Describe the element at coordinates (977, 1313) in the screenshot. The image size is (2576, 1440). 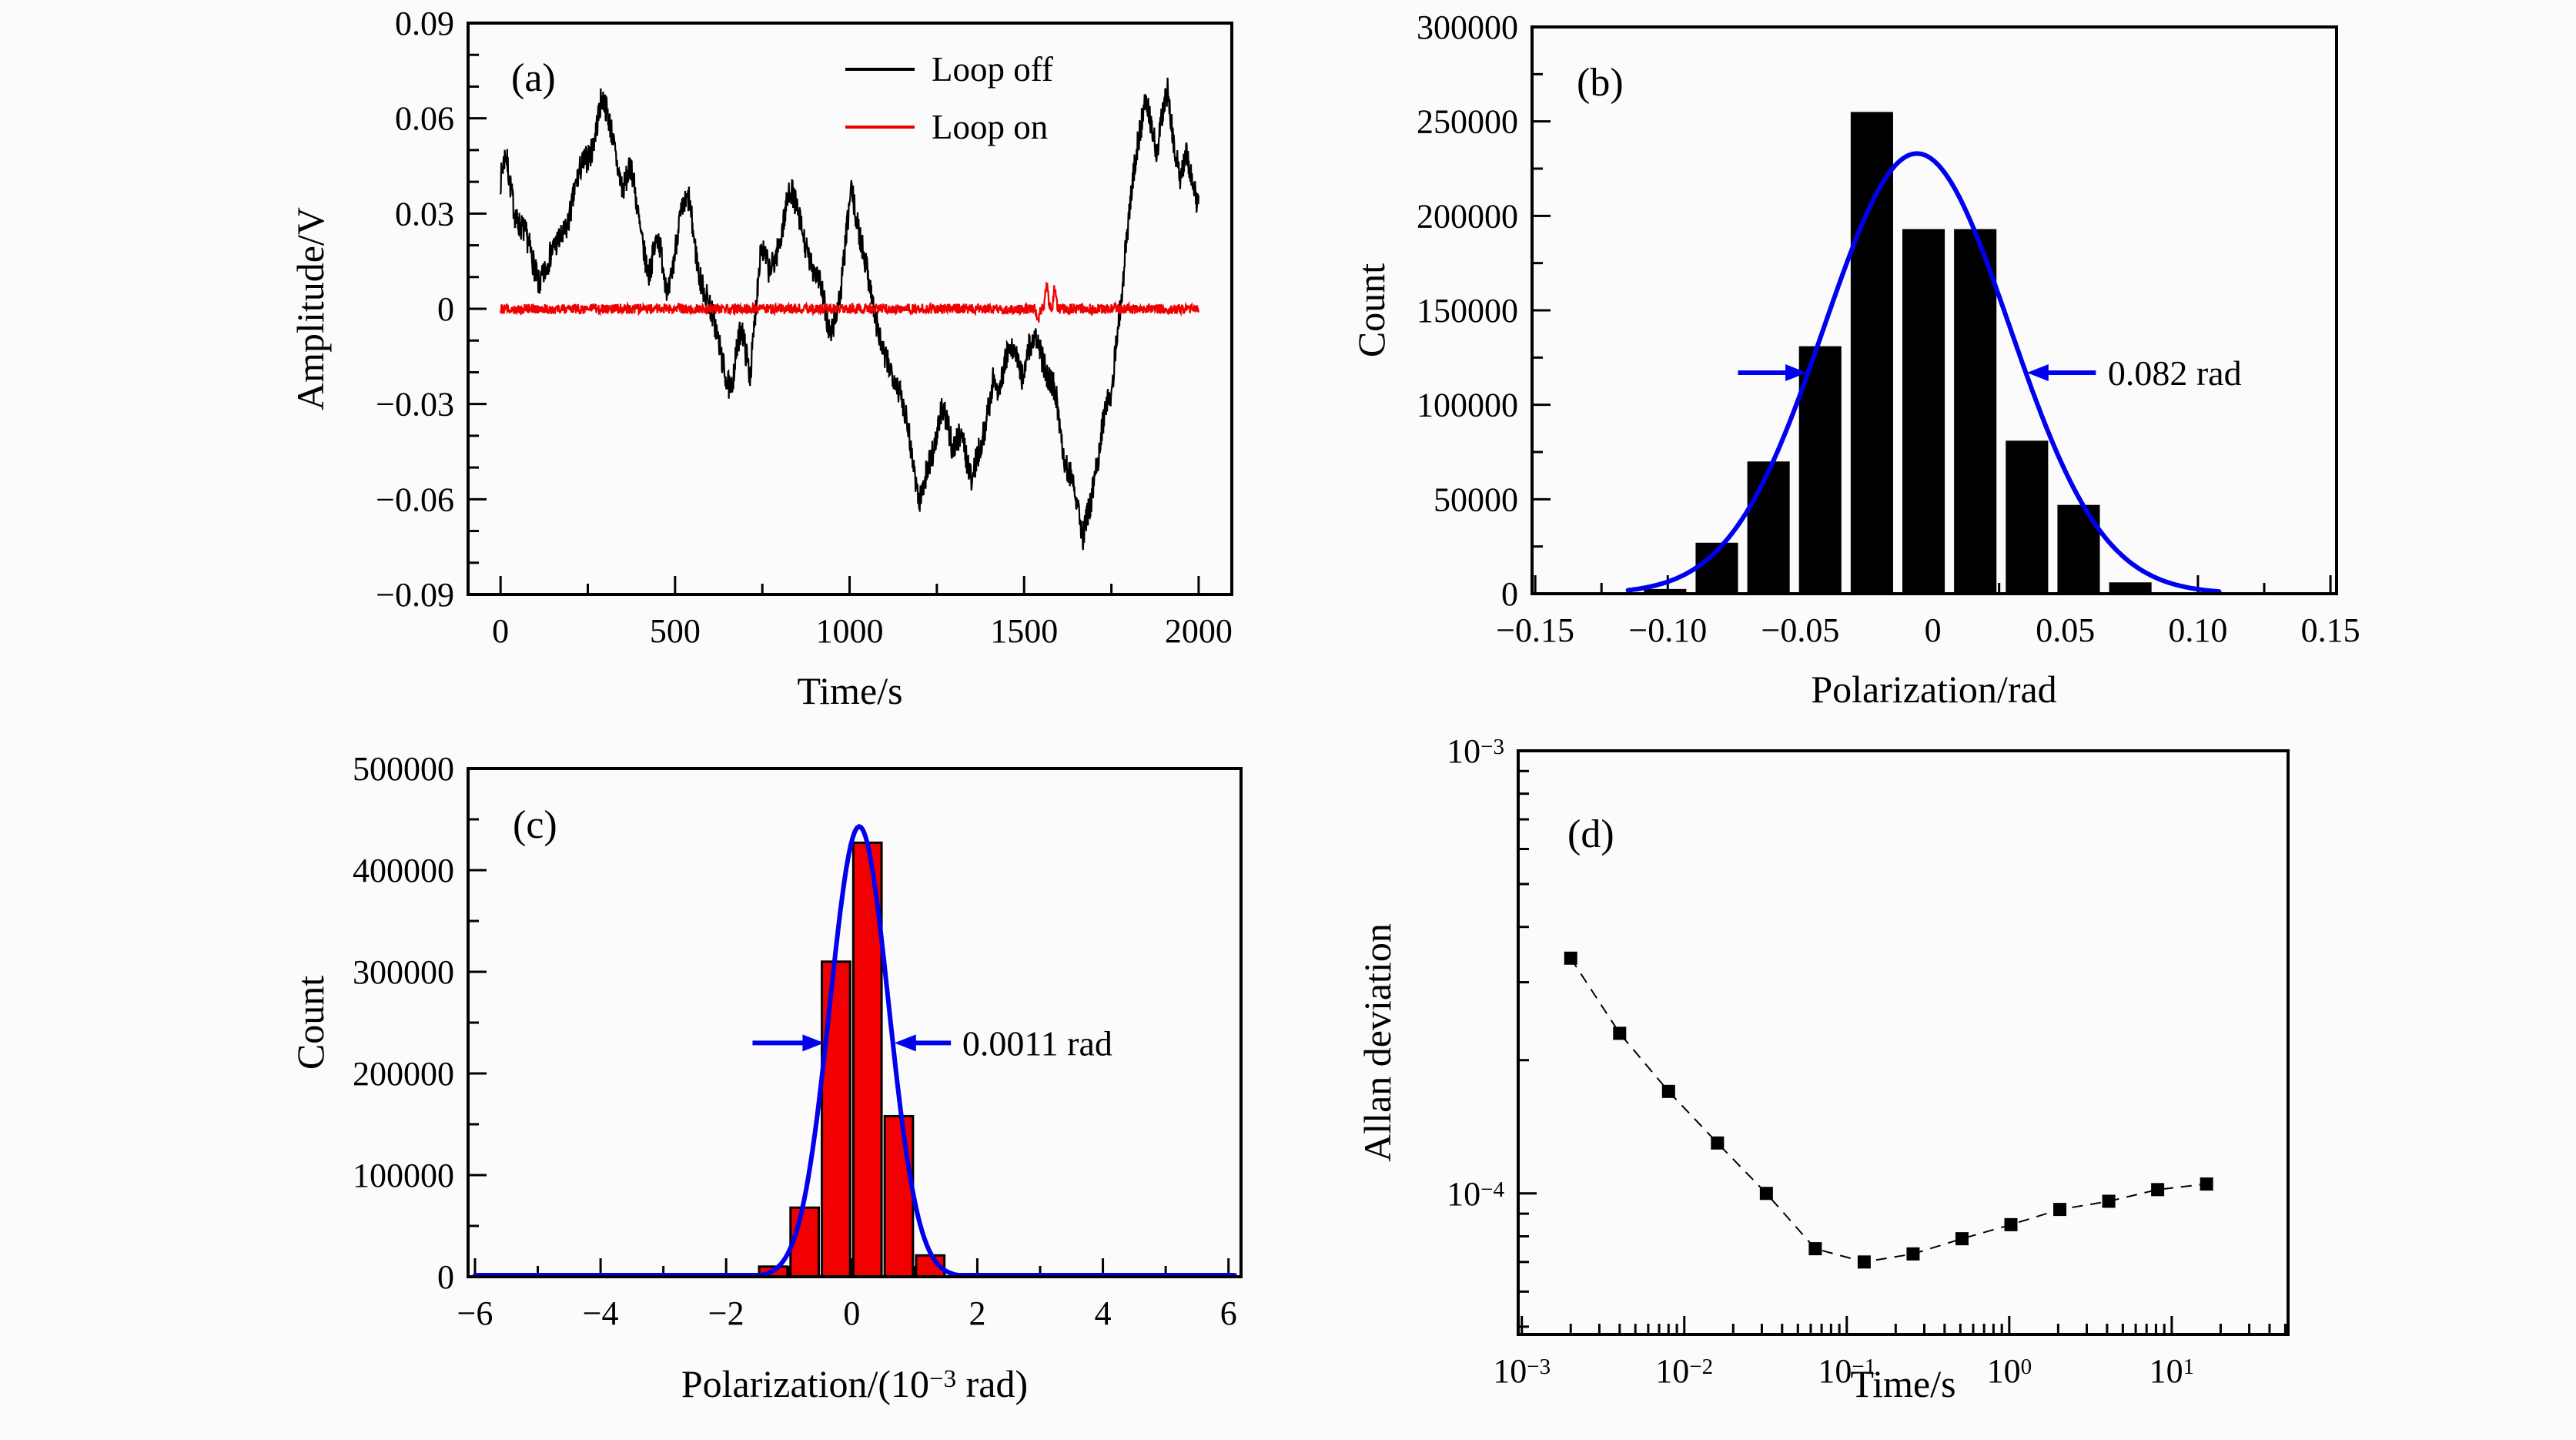
I see `svg-text: 2` at that location.